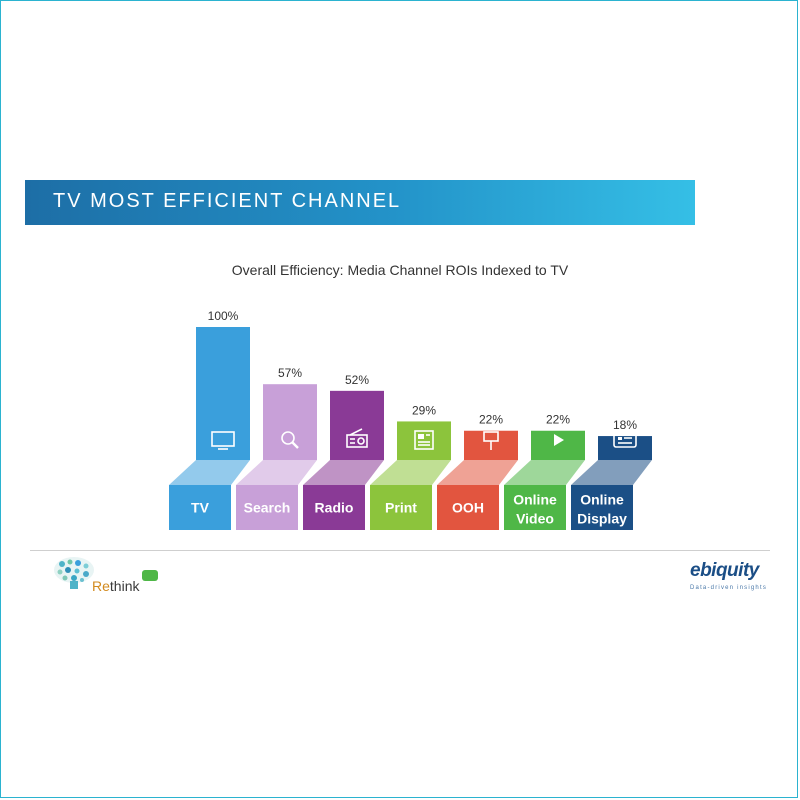  I want to click on bar-tv, so click(223, 393).